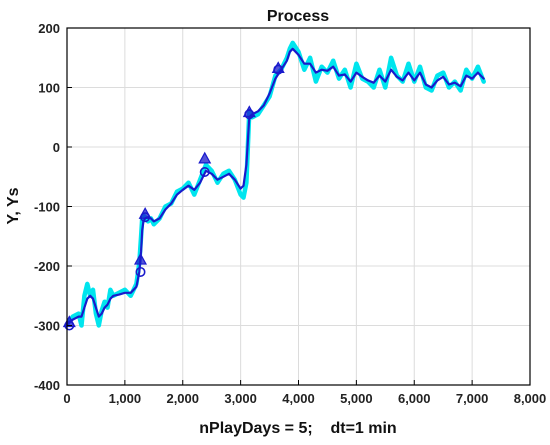 Image resolution: width=550 pixels, height=445 pixels. I want to click on y-tick-label: 200, so click(49, 28).